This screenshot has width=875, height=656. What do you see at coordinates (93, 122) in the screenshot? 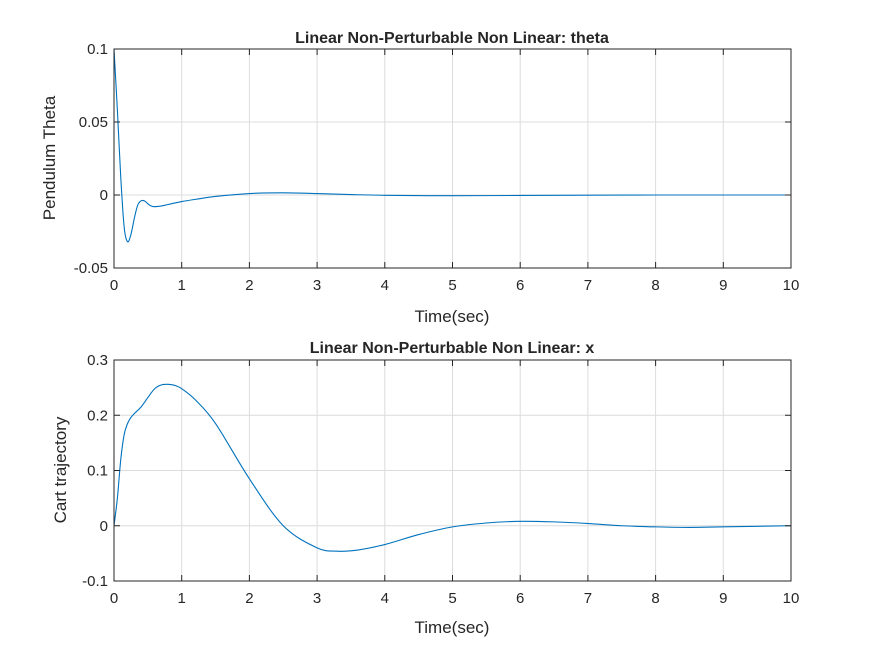
I see `y-tick-label: 0.05` at bounding box center [93, 122].